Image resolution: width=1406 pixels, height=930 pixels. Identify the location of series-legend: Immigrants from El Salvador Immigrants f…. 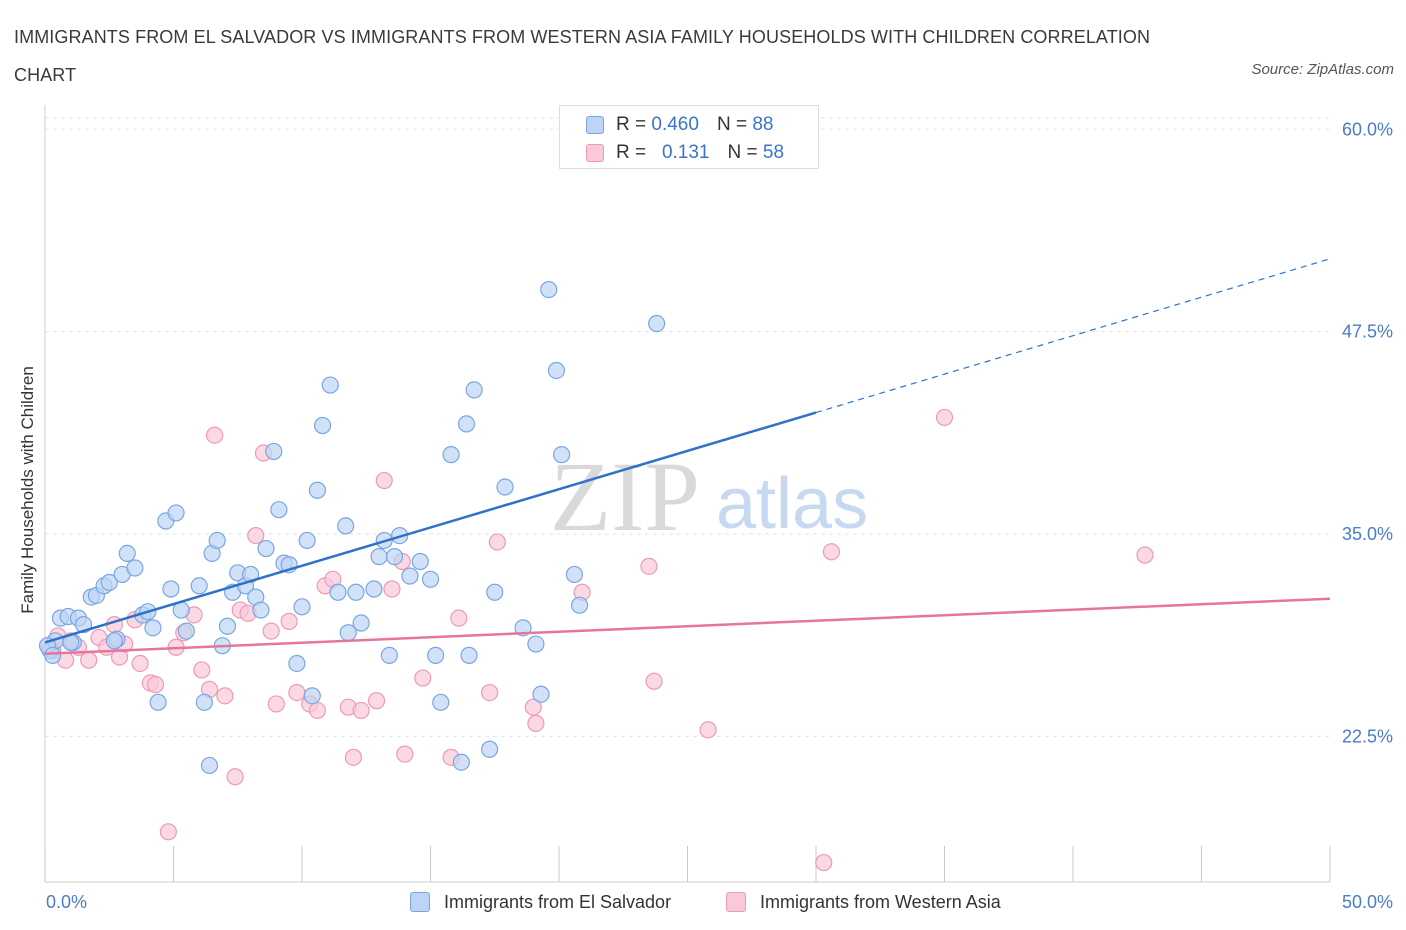
(703, 902).